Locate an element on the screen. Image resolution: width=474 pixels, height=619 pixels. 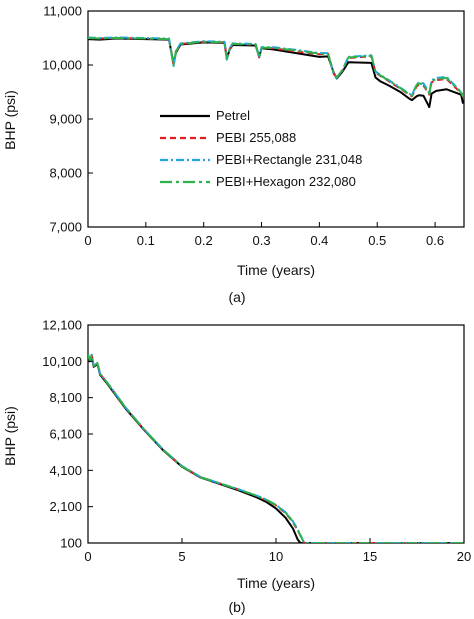
panel-b-y-tick-label: 8,100 is located at coordinates (65, 397).